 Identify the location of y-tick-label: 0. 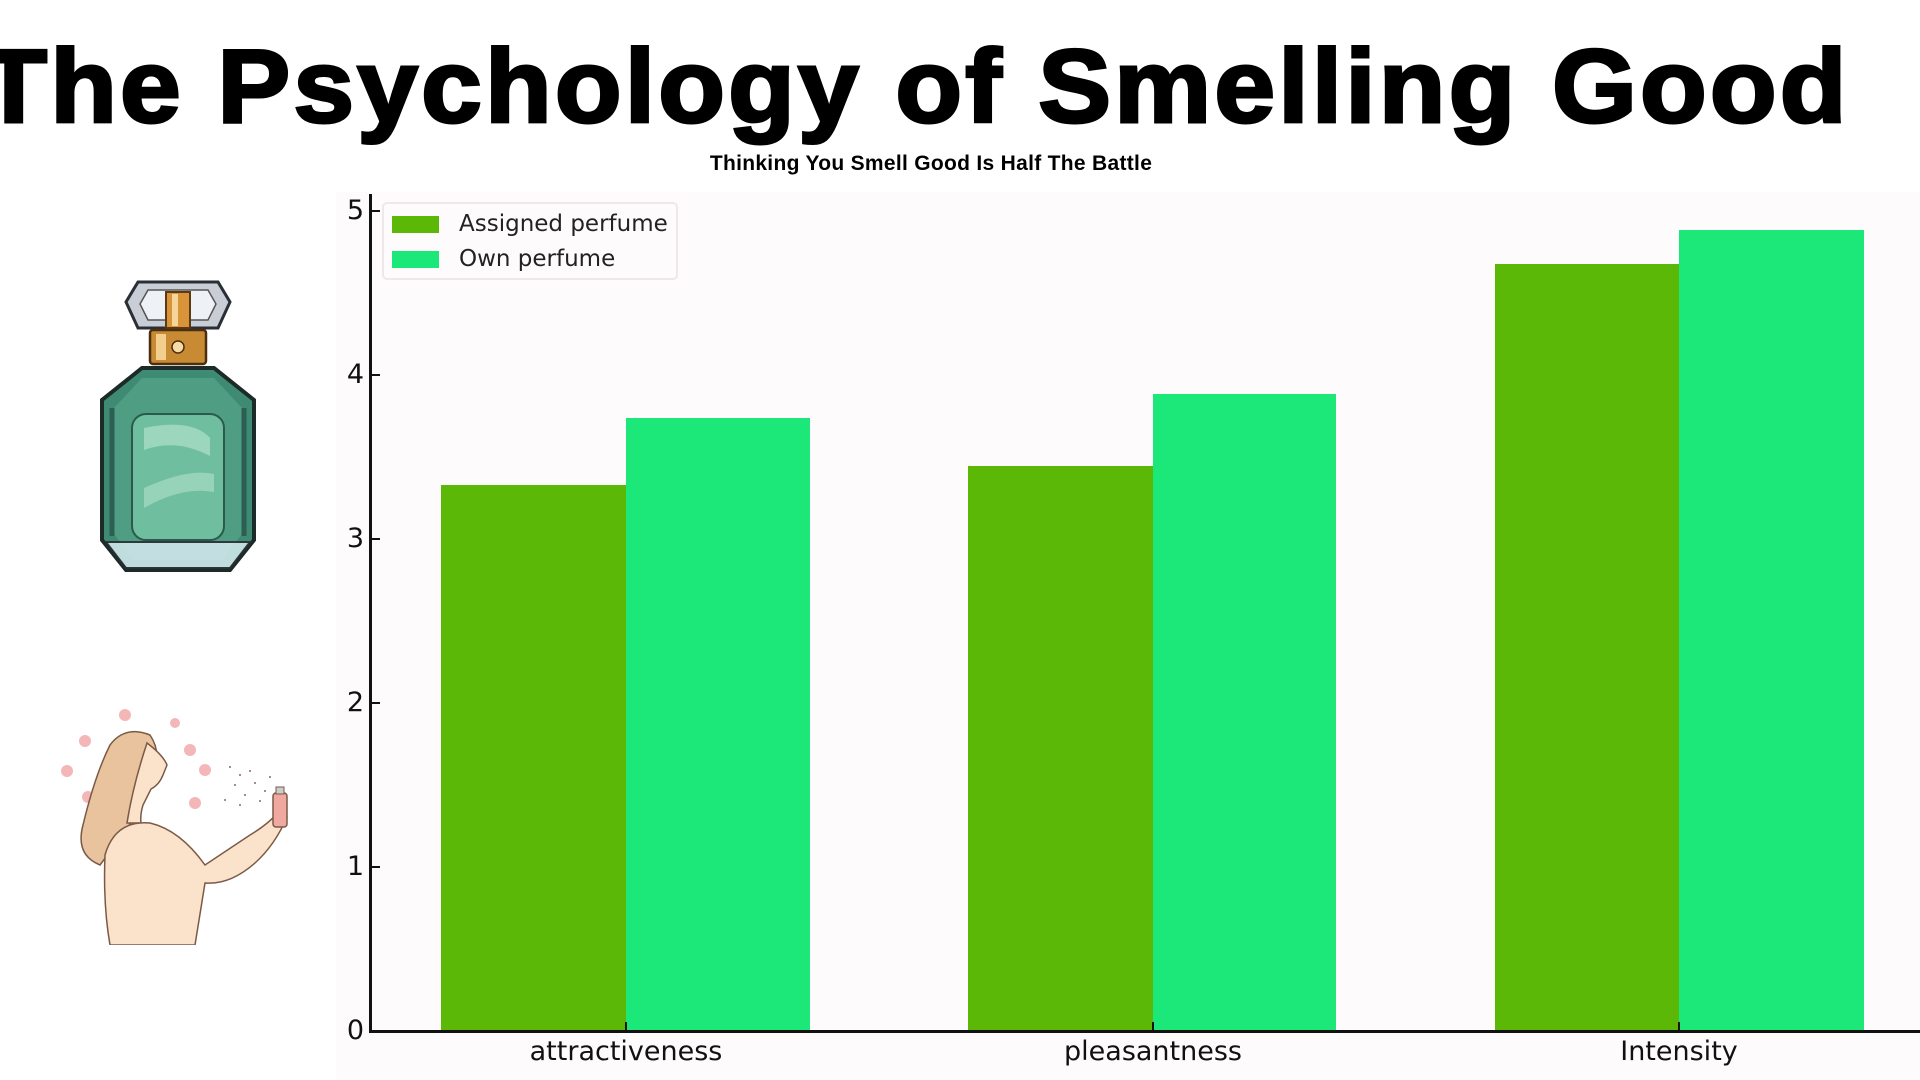
(355, 1030).